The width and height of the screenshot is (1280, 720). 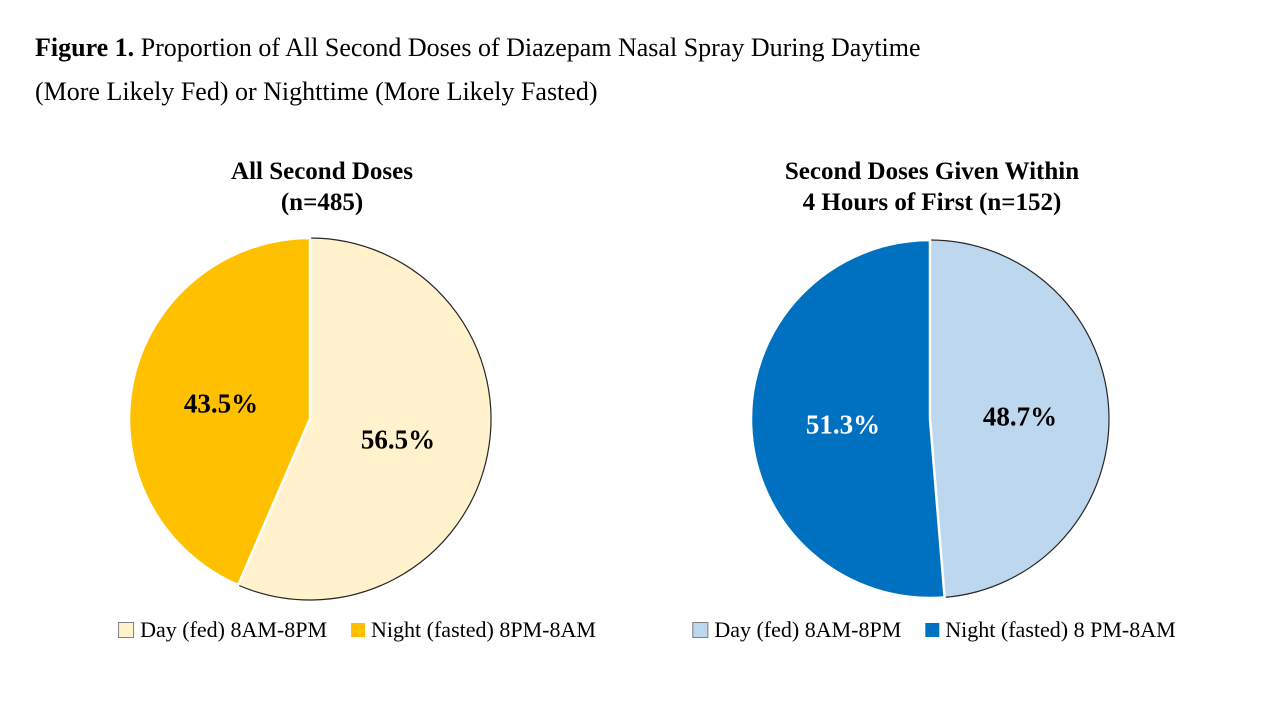 What do you see at coordinates (322, 187) in the screenshot?
I see `left-pie-title: All Second Doses (n=485)` at bounding box center [322, 187].